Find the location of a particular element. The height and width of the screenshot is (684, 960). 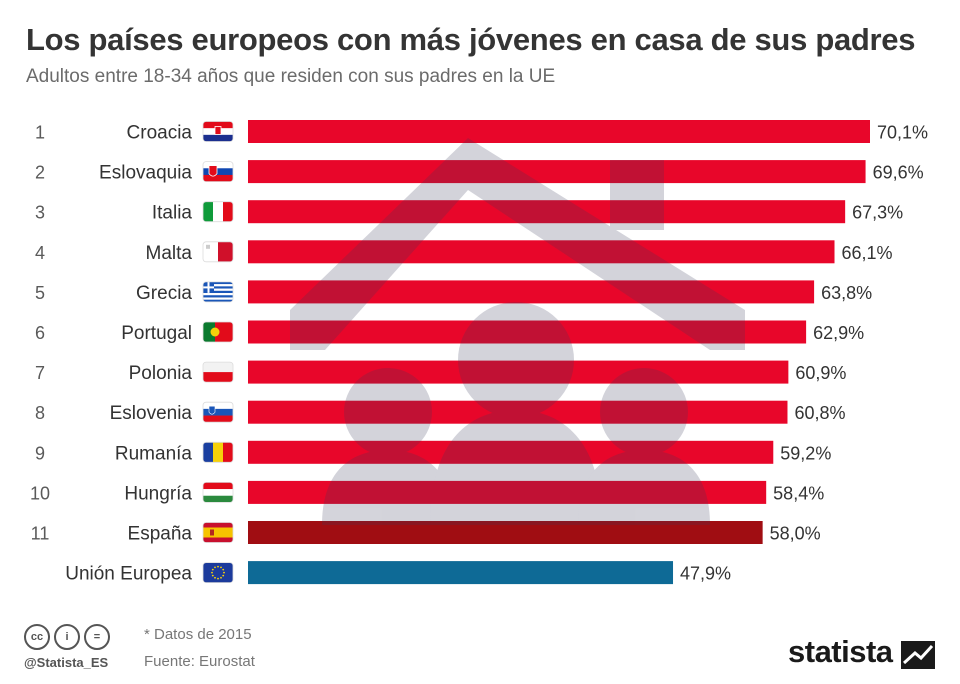

portugal-flag is located at coordinates (218, 332).